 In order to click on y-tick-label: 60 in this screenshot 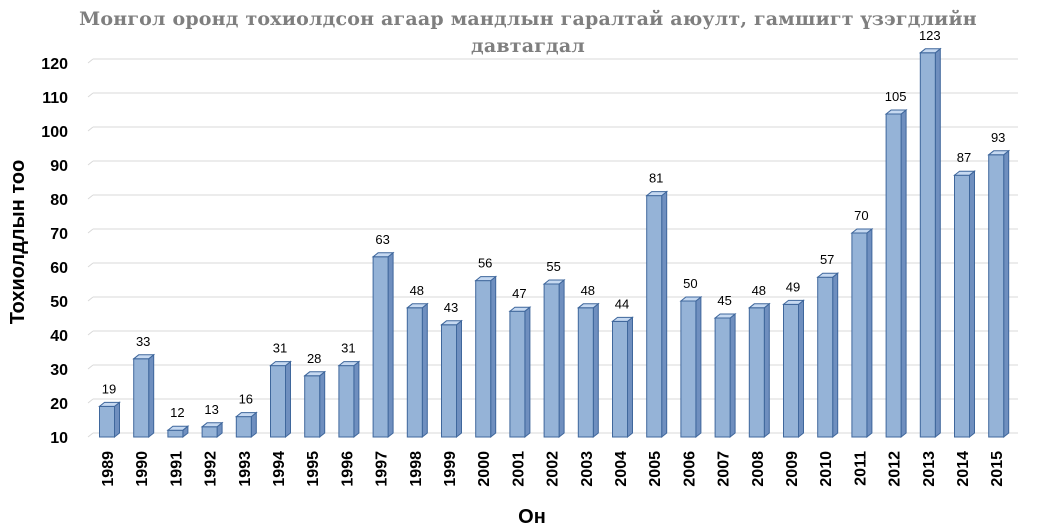, I will do `click(59, 268)`.